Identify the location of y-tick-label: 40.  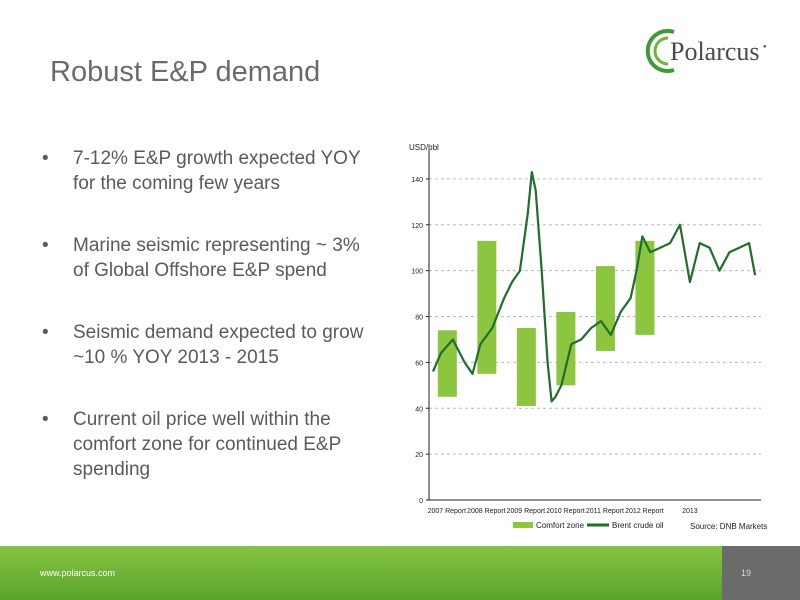
(419, 409).